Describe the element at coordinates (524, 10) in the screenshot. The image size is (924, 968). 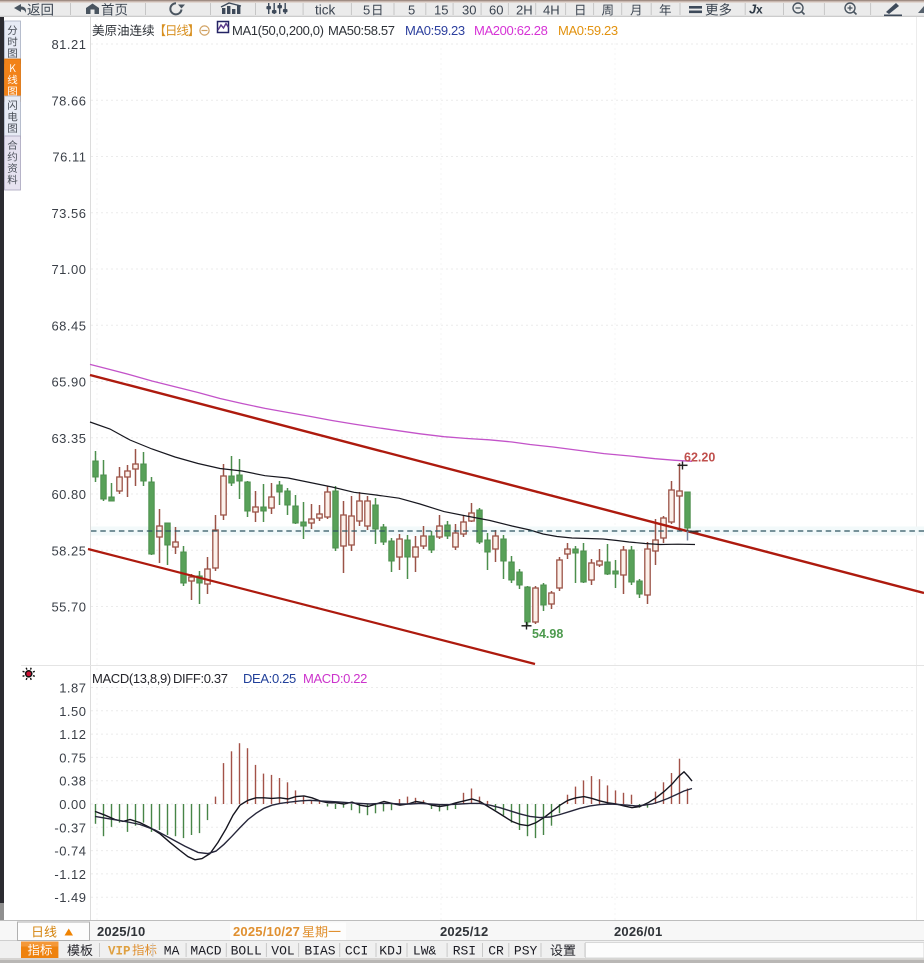
I see `svg-text: 2H` at that location.